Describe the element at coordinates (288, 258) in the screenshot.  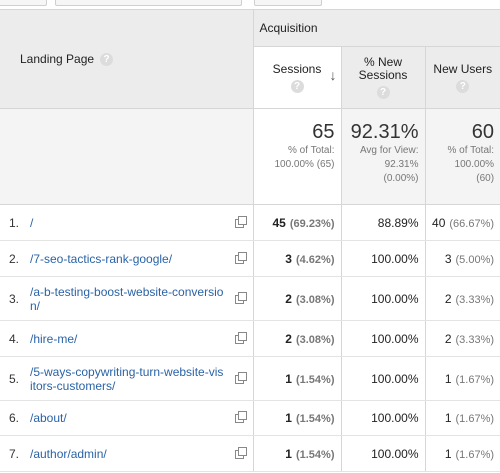
I see `sessions-value: 3` at that location.